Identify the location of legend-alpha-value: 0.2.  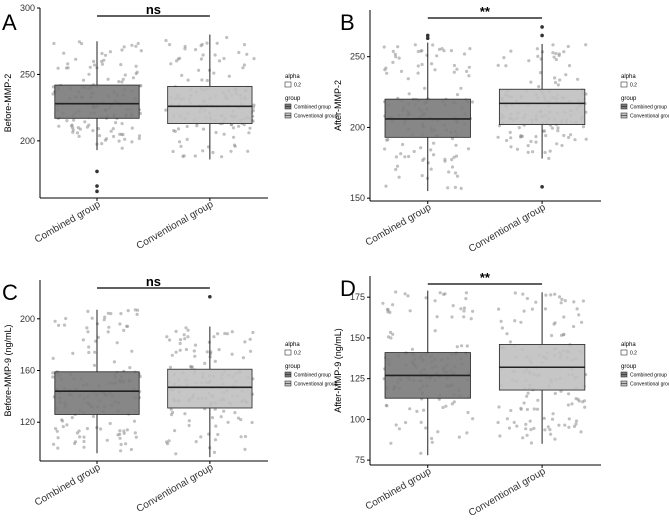
(297, 354).